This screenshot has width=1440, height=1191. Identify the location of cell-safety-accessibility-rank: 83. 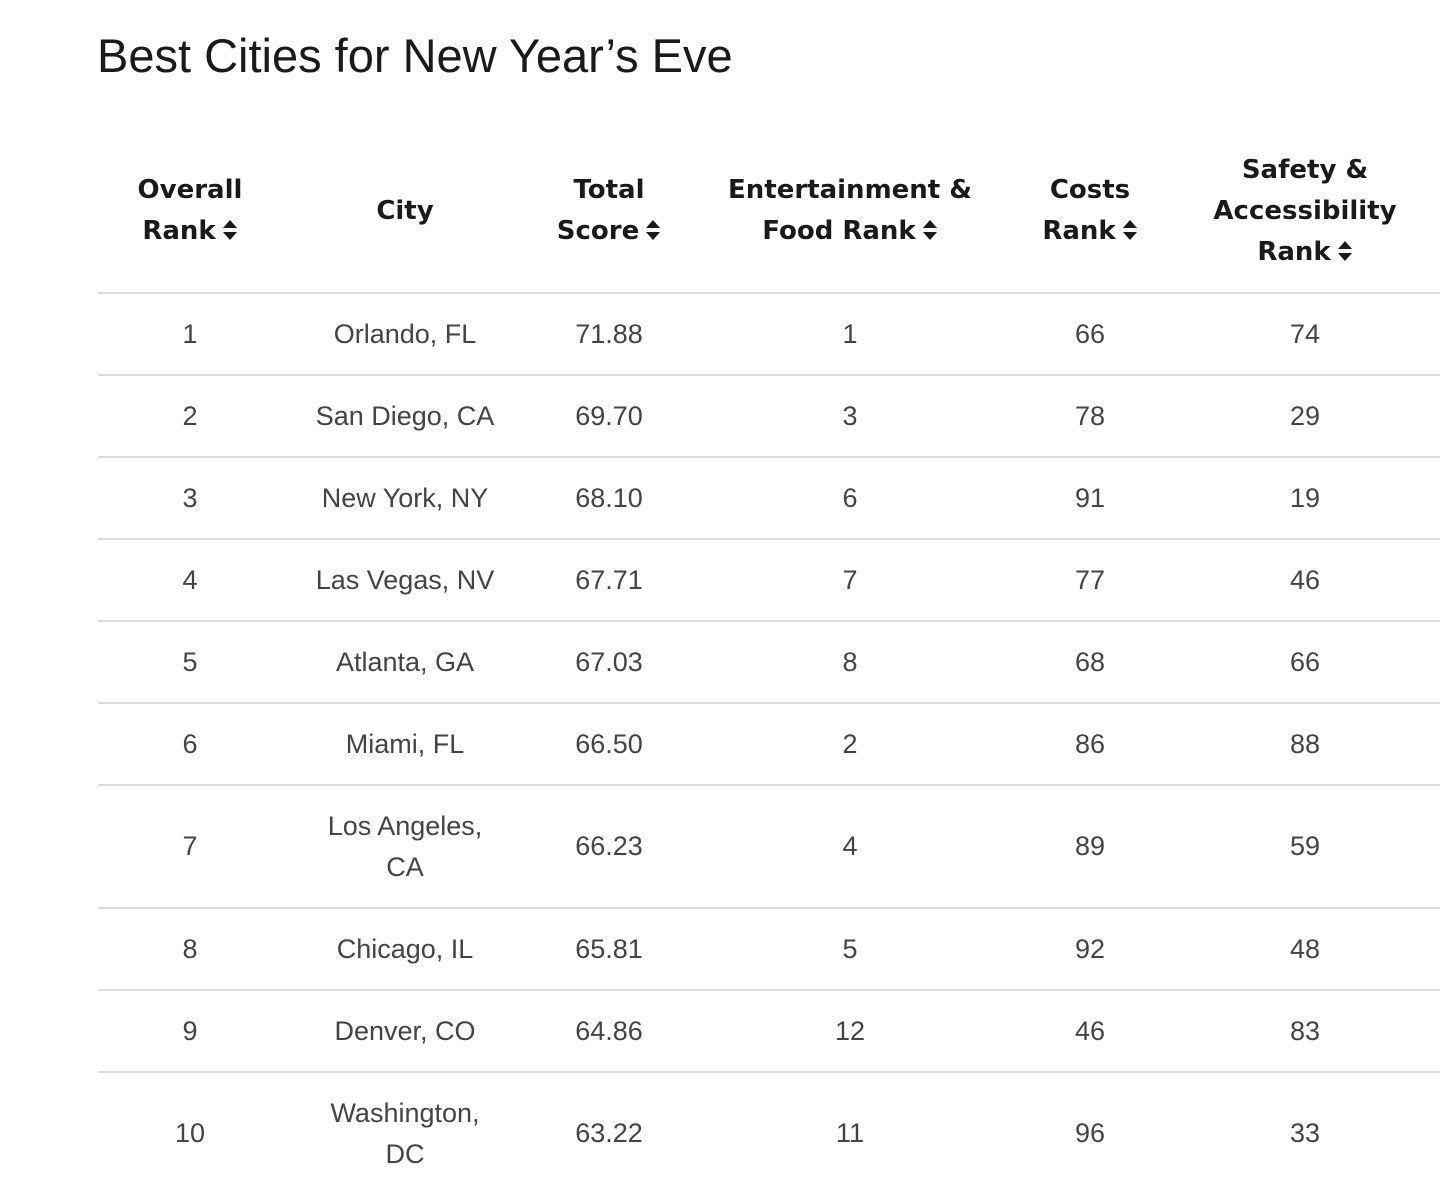
(1305, 1031).